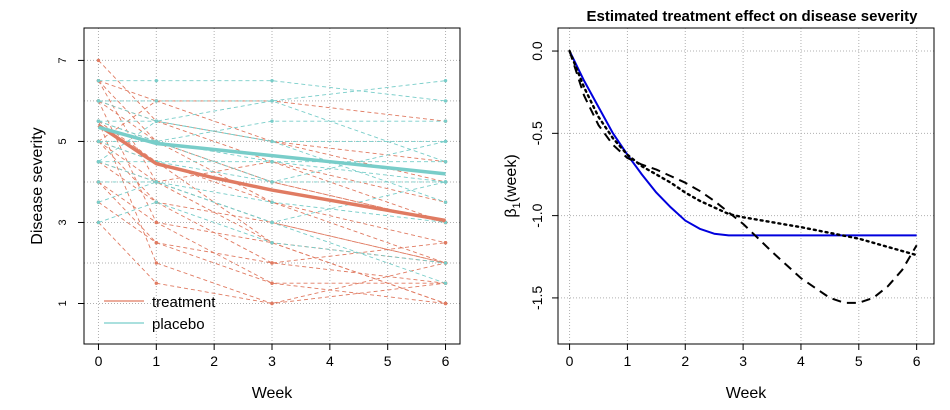  I want to click on left-xtick-label-6: 6, so click(446, 361).